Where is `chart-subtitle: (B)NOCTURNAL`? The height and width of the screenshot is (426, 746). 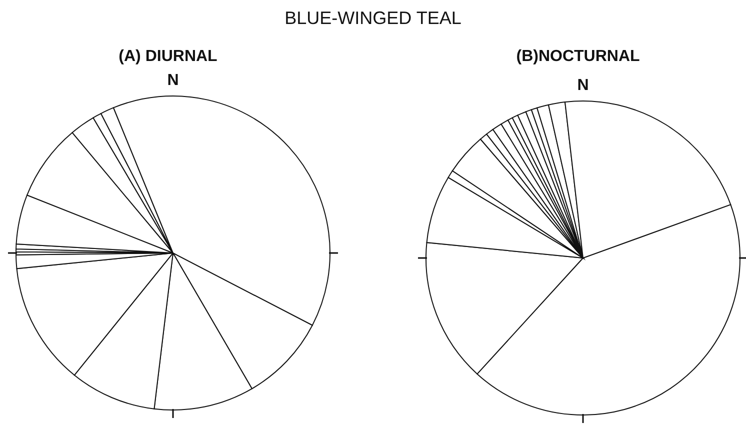
chart-subtitle: (B)NOCTURNAL is located at coordinates (578, 57).